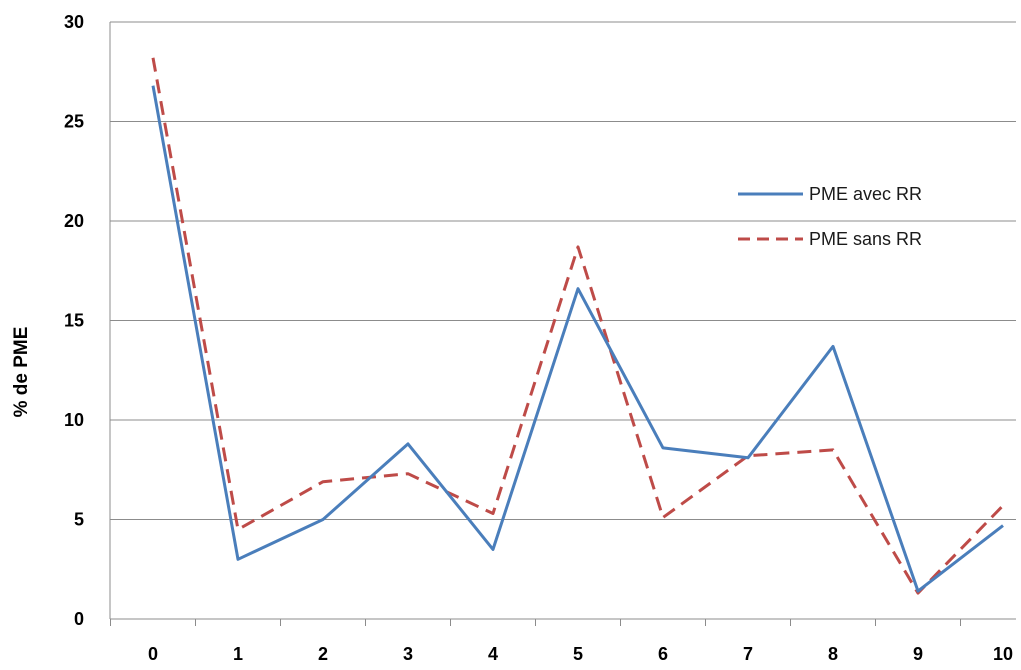  What do you see at coordinates (865, 194) in the screenshot?
I see `legend-label-pme-avec-rr: PME avec RR` at bounding box center [865, 194].